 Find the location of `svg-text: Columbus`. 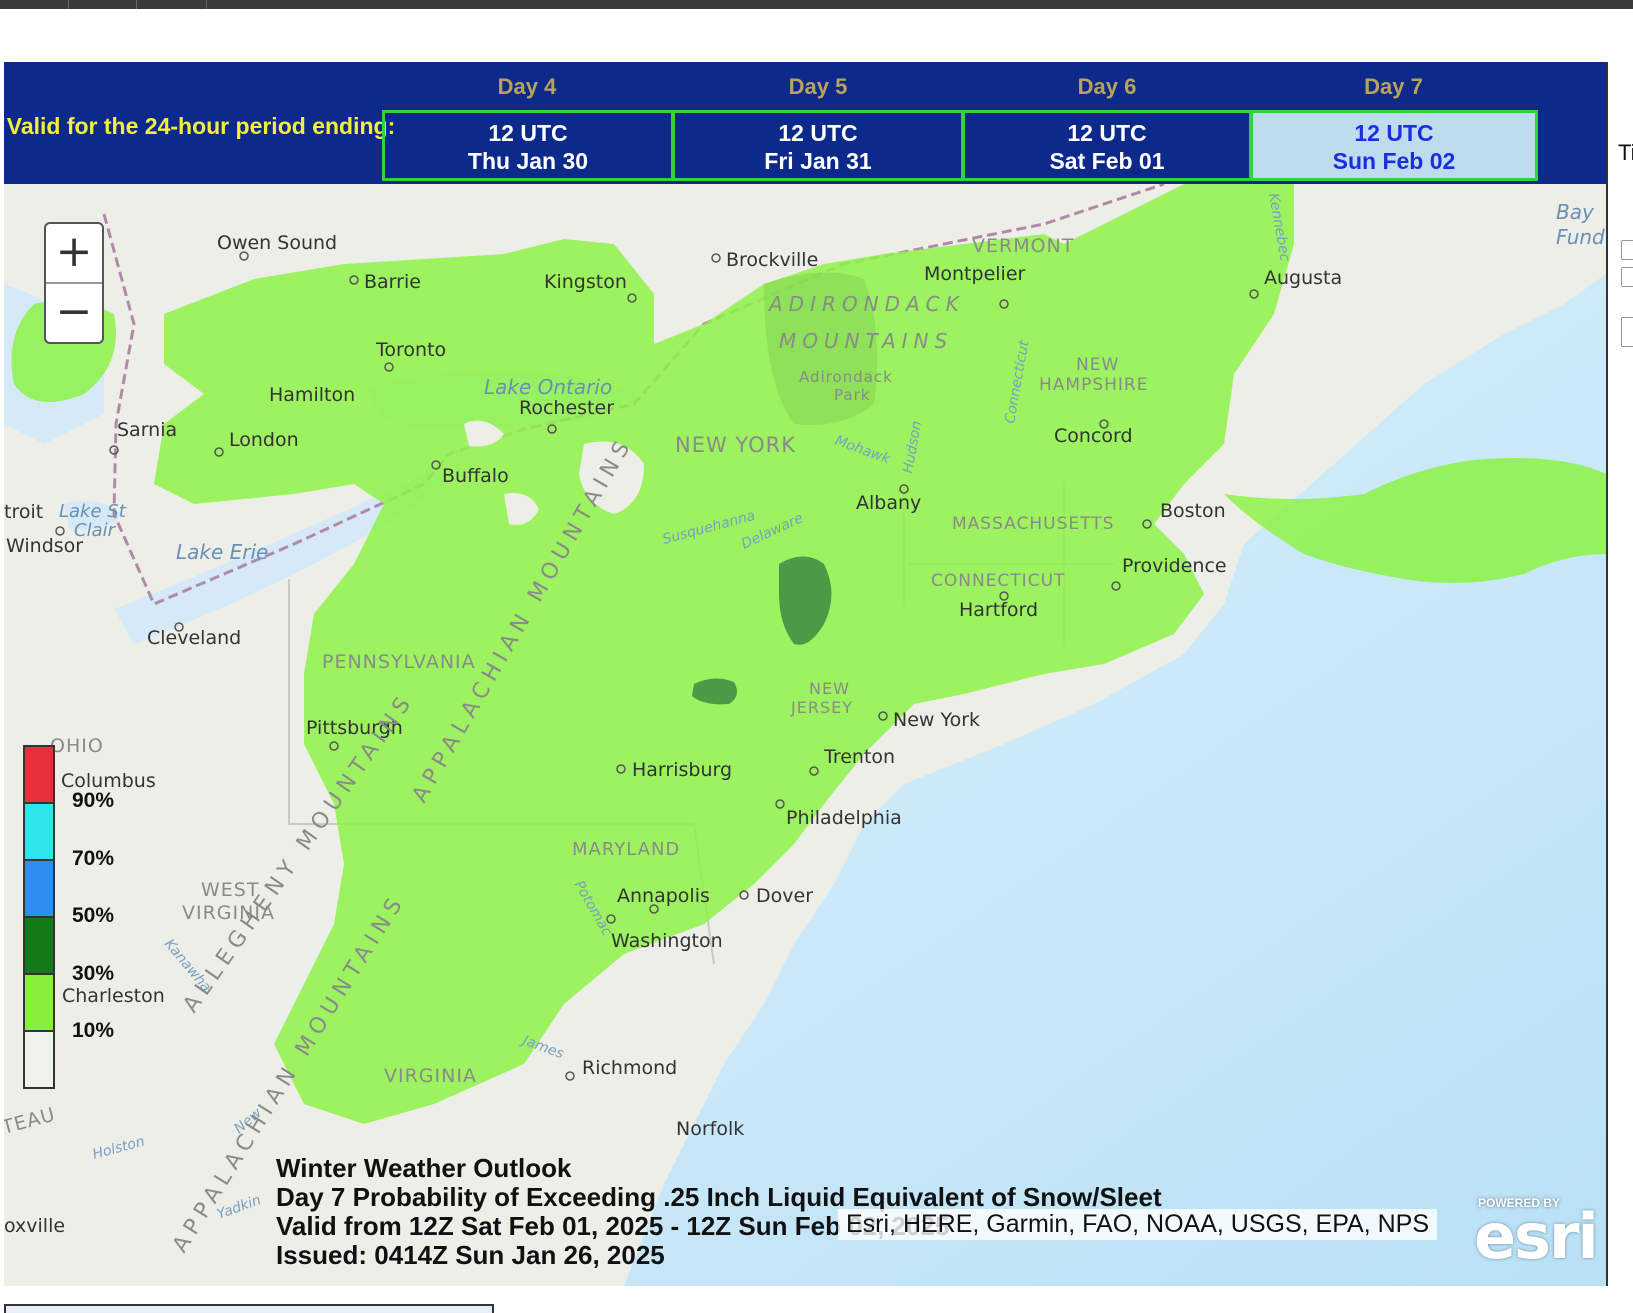

svg-text: Columbus is located at coordinates (108, 781).